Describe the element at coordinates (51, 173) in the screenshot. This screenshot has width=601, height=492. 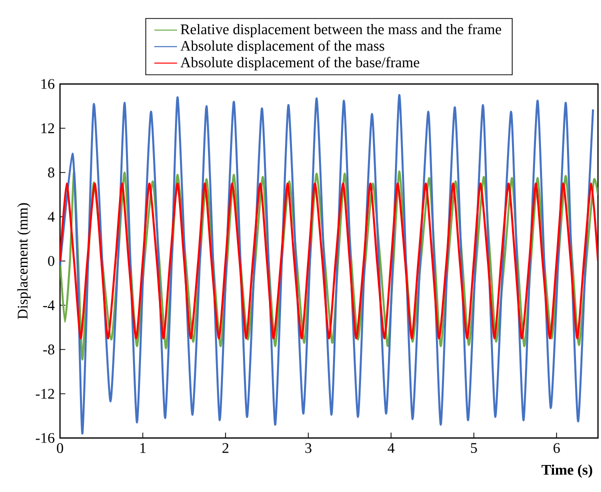
I see `y-tick-label: 8` at that location.